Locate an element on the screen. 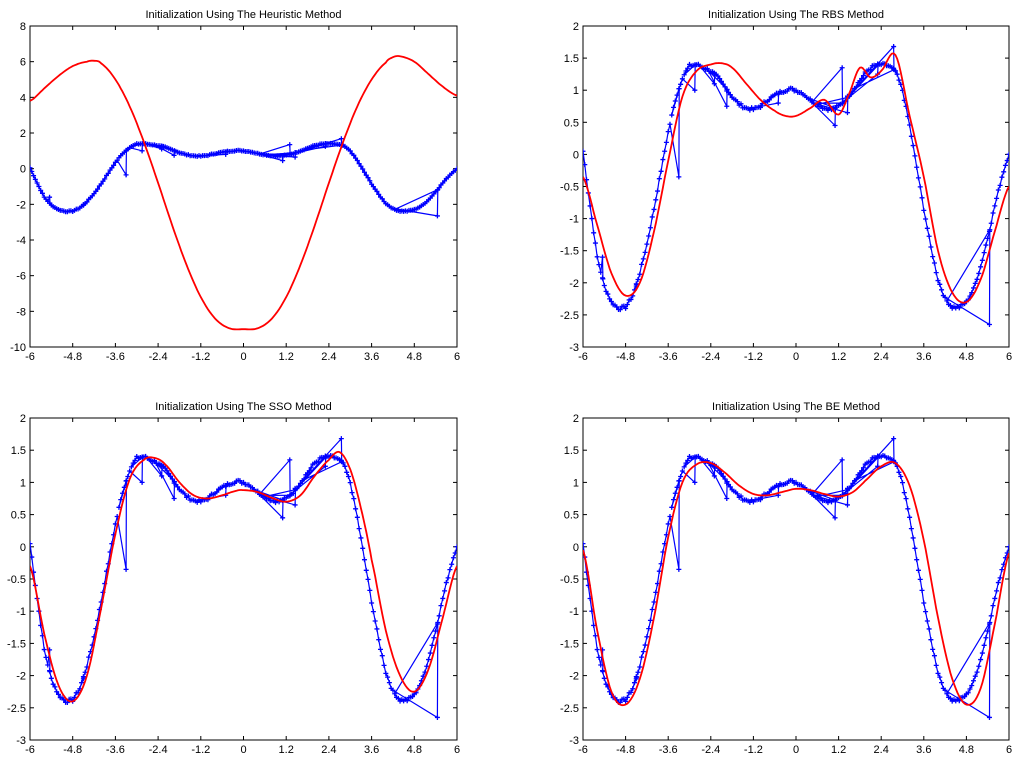 The height and width of the screenshot is (761, 1013). x-tick-label: 0 is located at coordinates (796, 750).